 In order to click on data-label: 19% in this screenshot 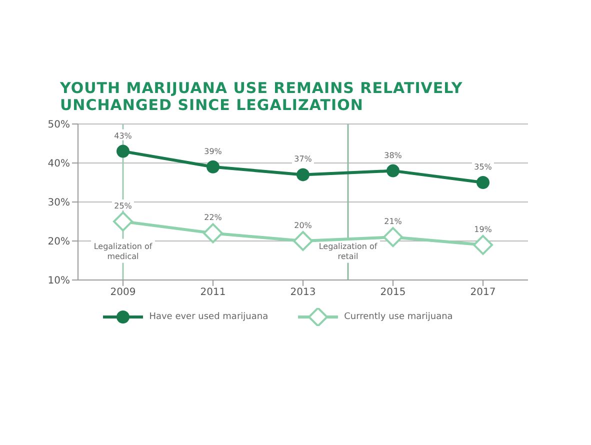, I will do `click(483, 229)`.